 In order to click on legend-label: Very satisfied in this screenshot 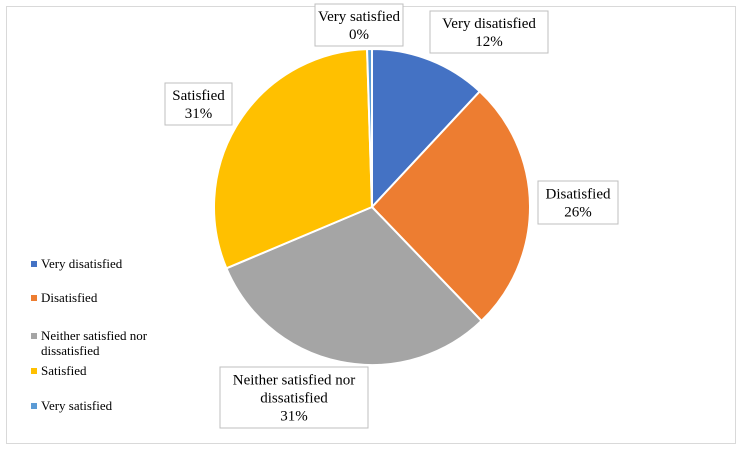, I will do `click(77, 405)`.